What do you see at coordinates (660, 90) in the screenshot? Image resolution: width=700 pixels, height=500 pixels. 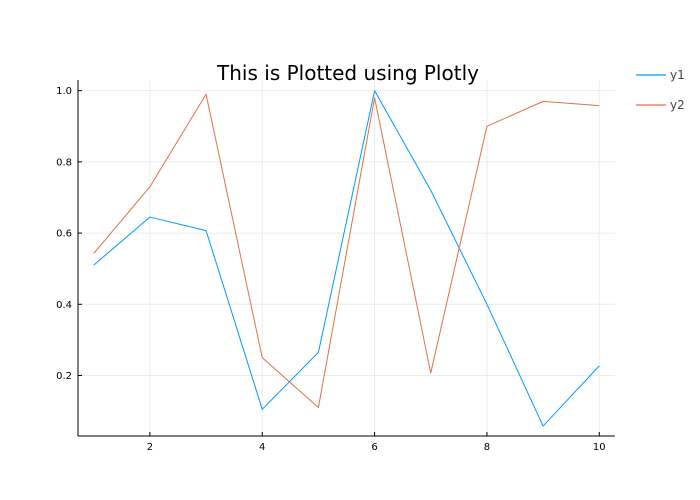 I see `legend: y1 y2` at bounding box center [660, 90].